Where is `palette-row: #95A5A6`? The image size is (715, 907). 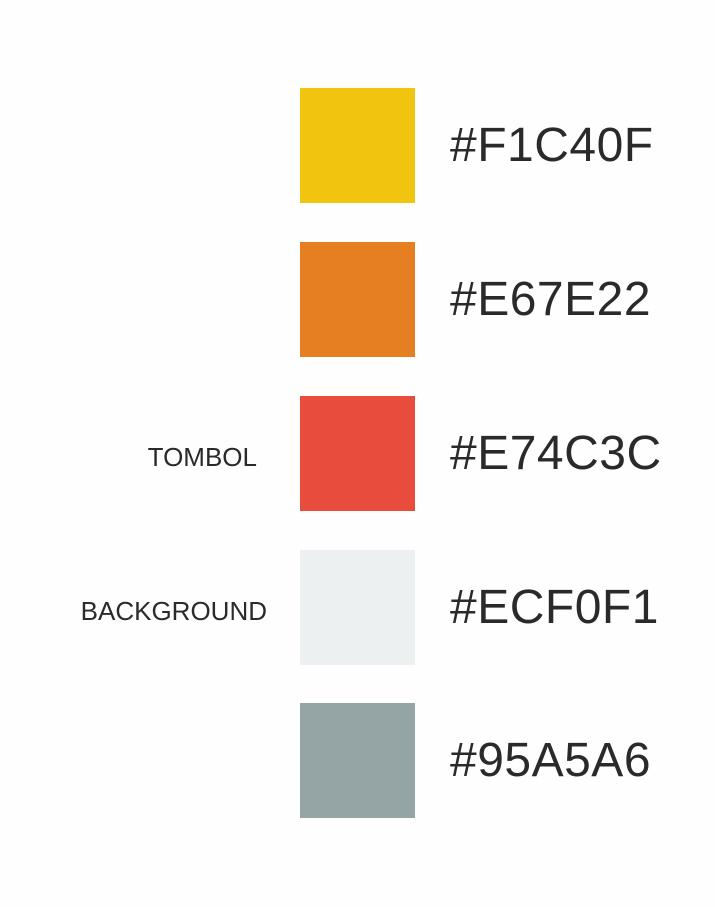
palette-row: #95A5A6 is located at coordinates (357, 760).